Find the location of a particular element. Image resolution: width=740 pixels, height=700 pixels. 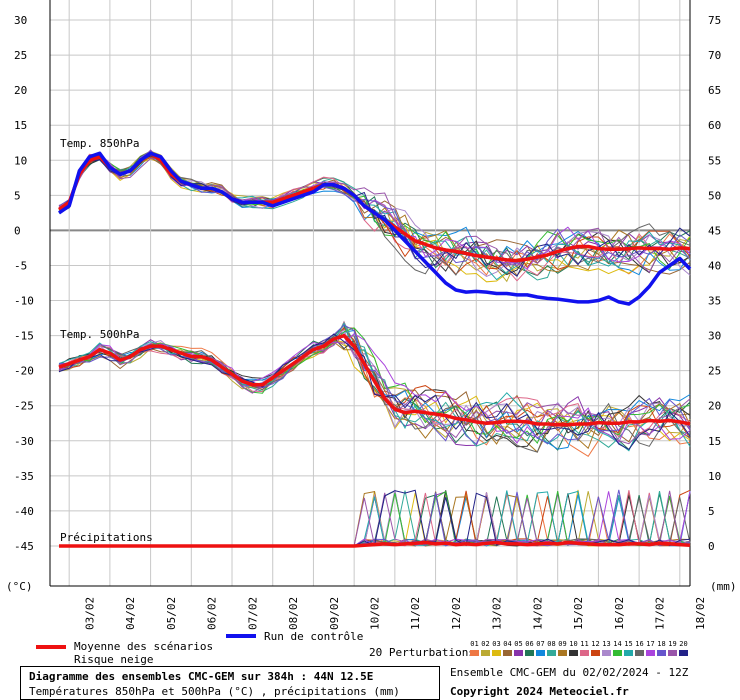

x-tick-label: 10/02 is located at coordinates (375, 613).